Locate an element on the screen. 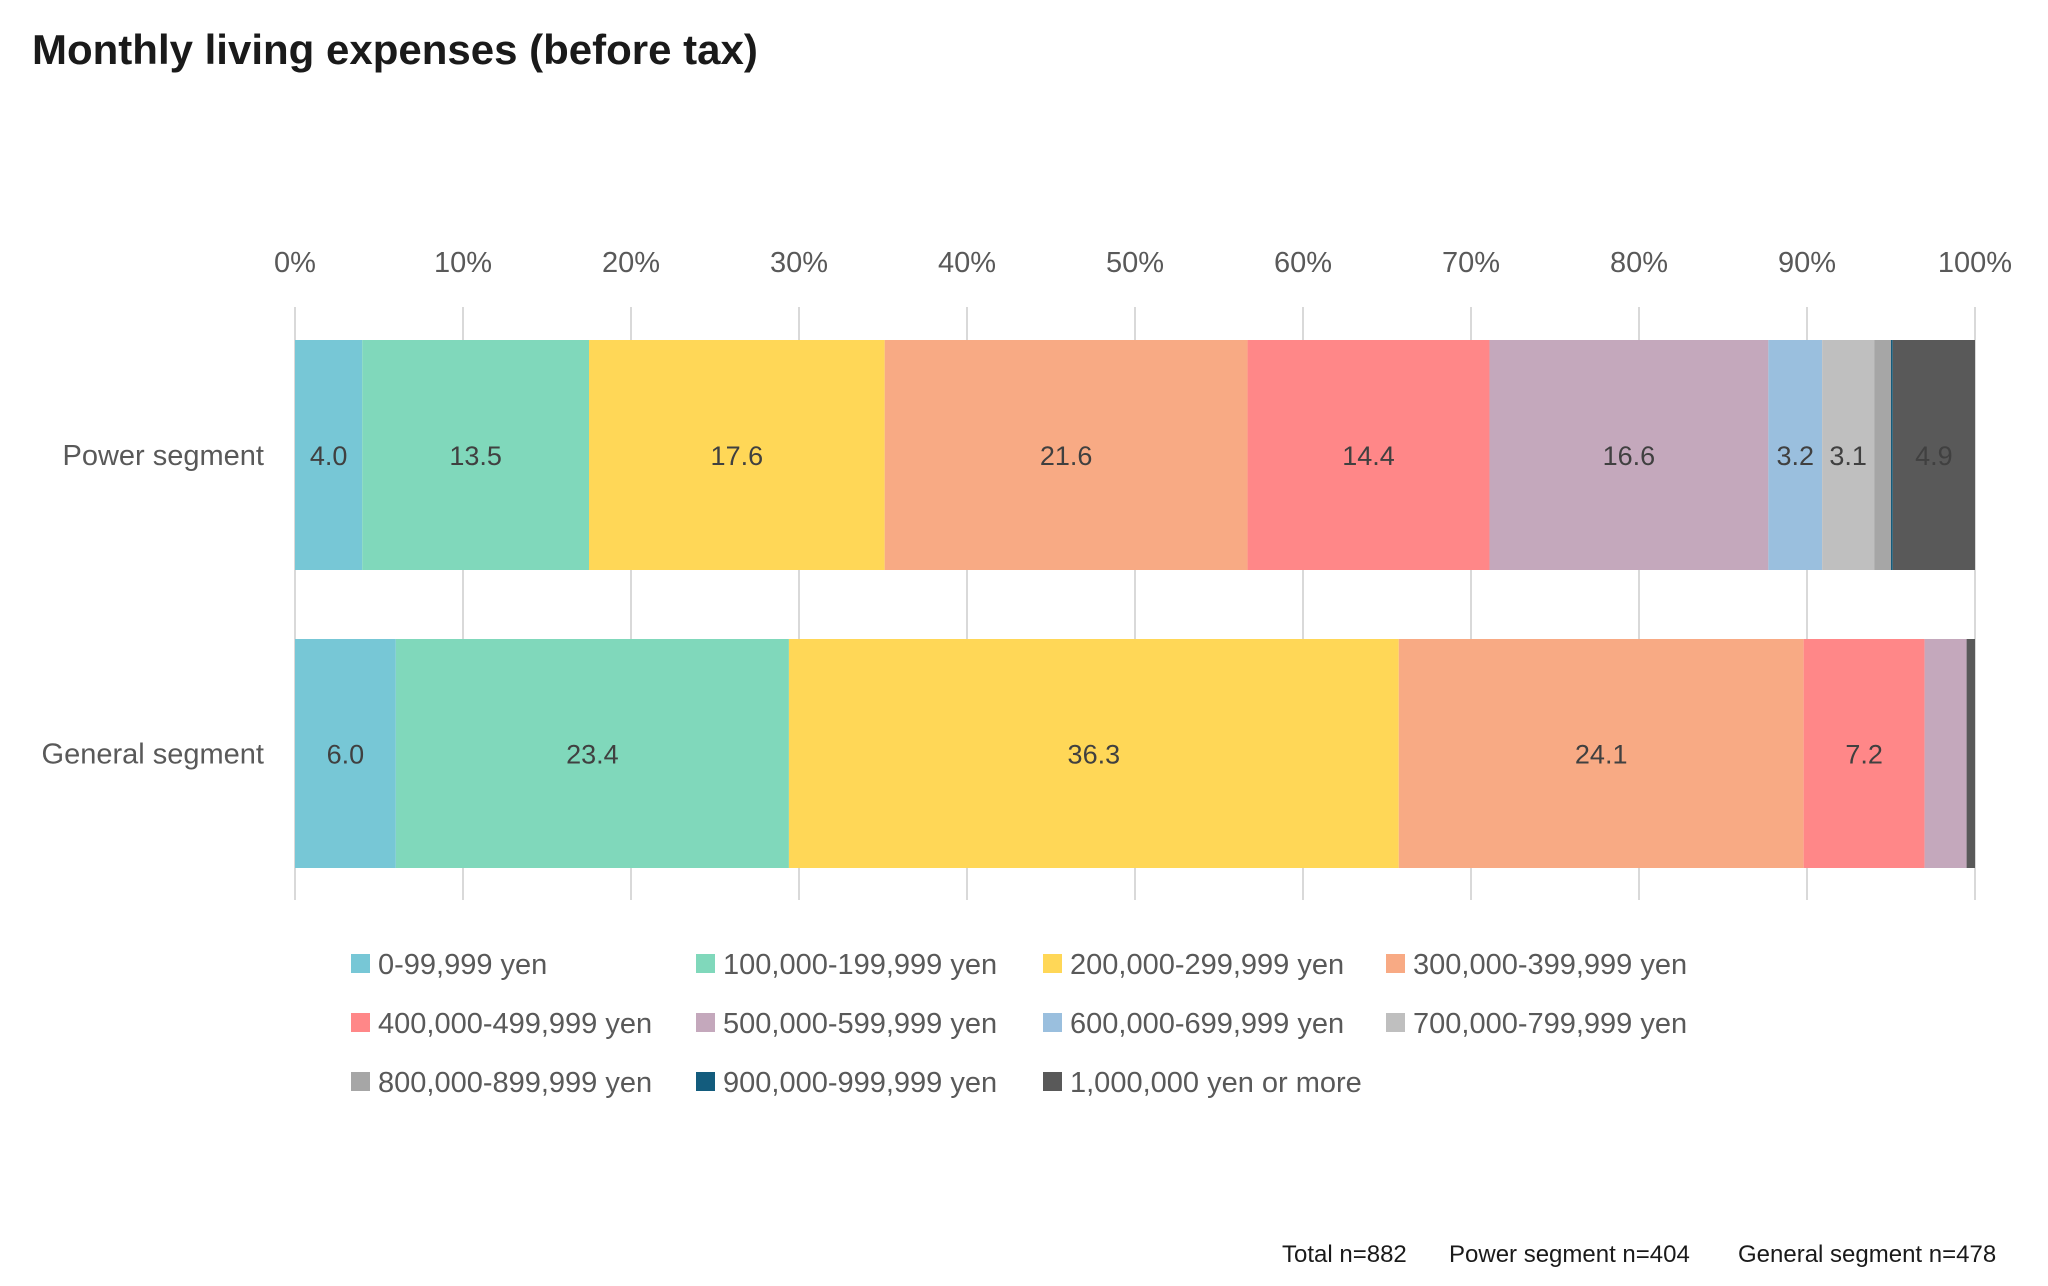 This screenshot has height=1286, width=2048. footer-general-n: General segment n=478 is located at coordinates (1867, 1254).